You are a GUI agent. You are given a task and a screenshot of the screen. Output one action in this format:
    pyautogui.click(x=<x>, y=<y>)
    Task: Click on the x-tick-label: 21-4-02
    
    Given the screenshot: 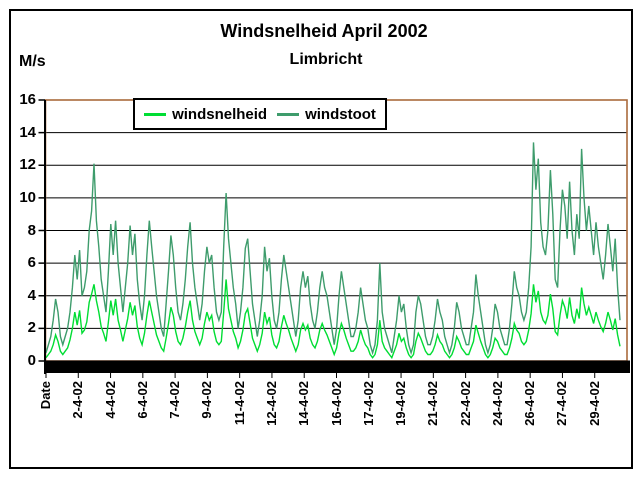 What is the action you would take?
    pyautogui.click(x=433, y=403)
    